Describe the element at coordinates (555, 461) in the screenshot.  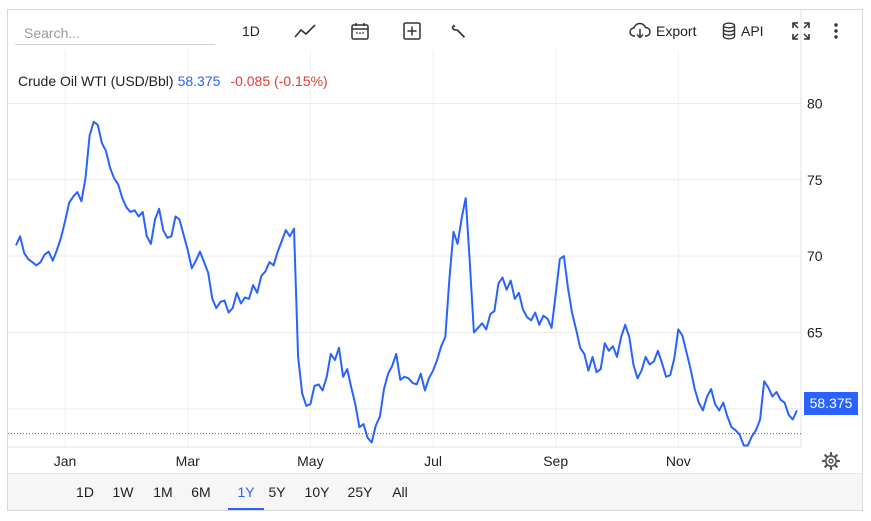
I see `x-tick-label: Sep` at that location.